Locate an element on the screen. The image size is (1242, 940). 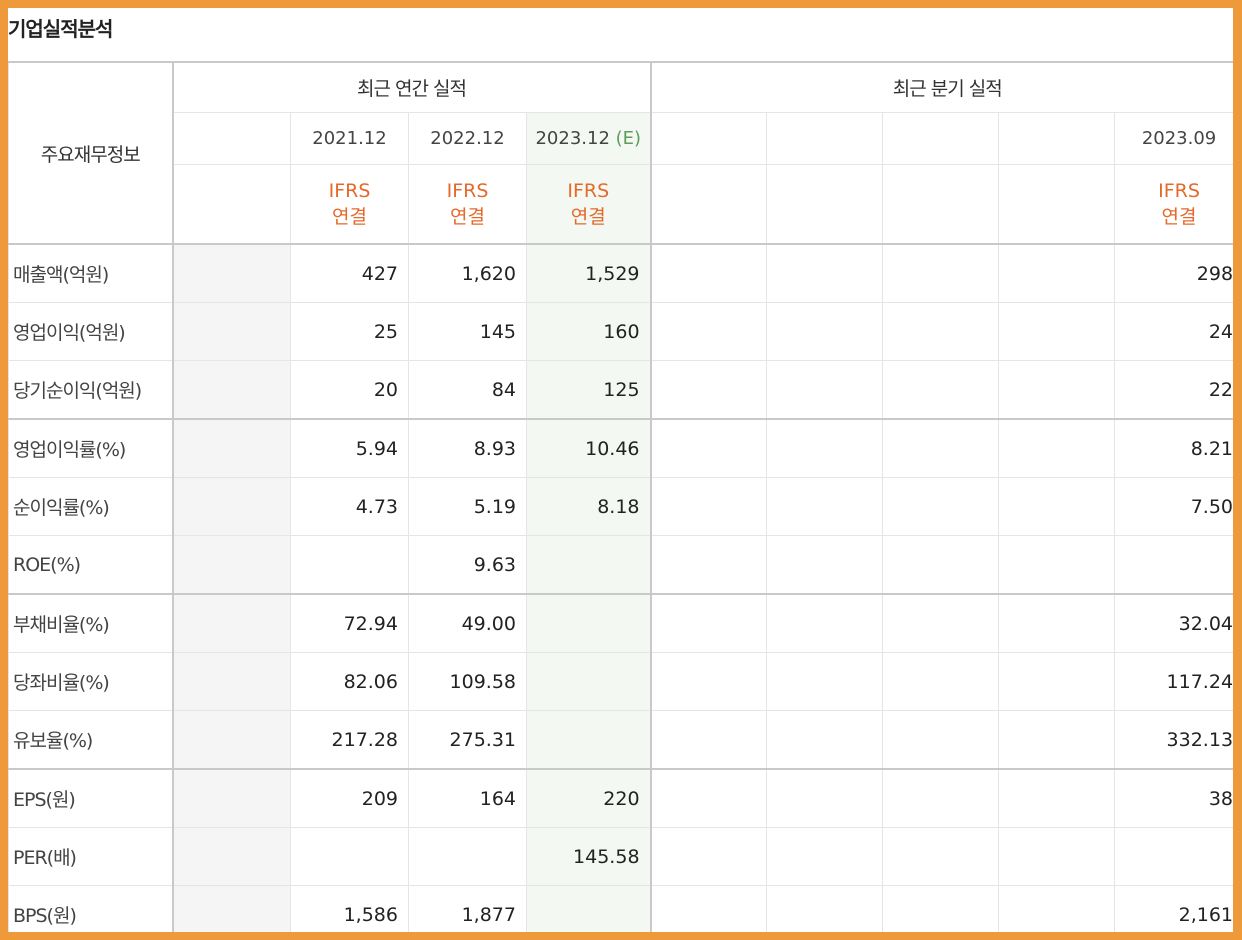
quarter-value-cell: 117.24 is located at coordinates (1173, 681).